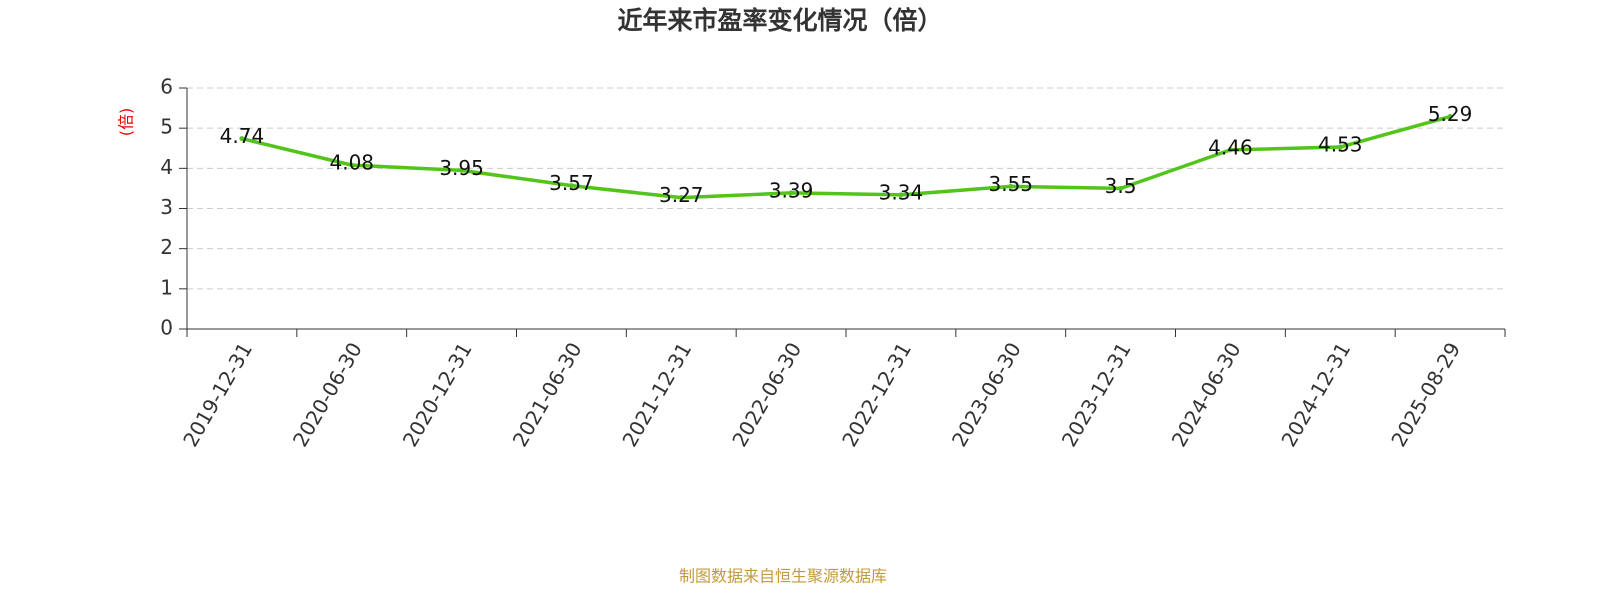  What do you see at coordinates (166, 287) in the screenshot?
I see `y-tick-label: 1` at bounding box center [166, 287].